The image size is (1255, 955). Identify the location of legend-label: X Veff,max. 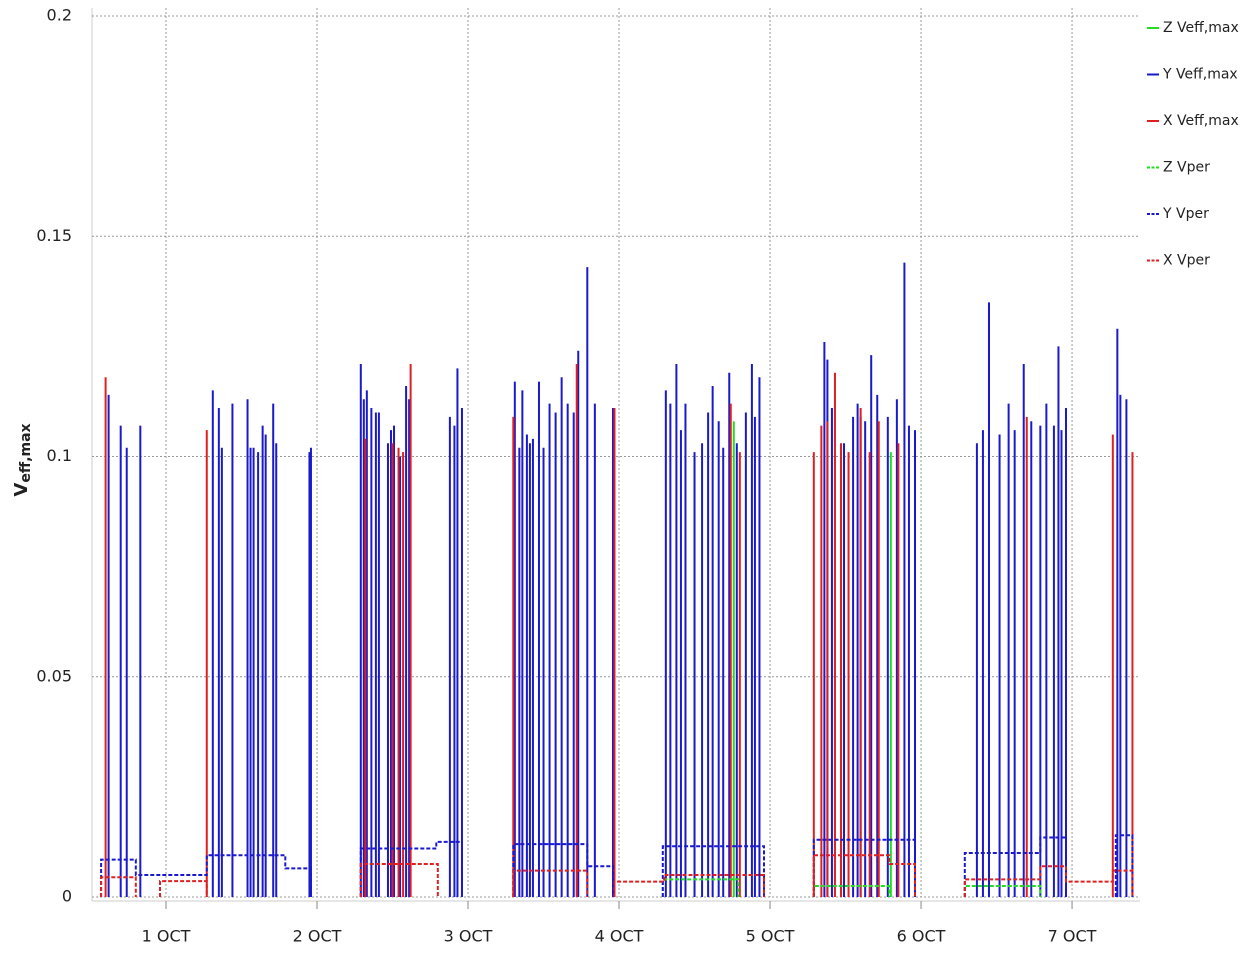
(1201, 121).